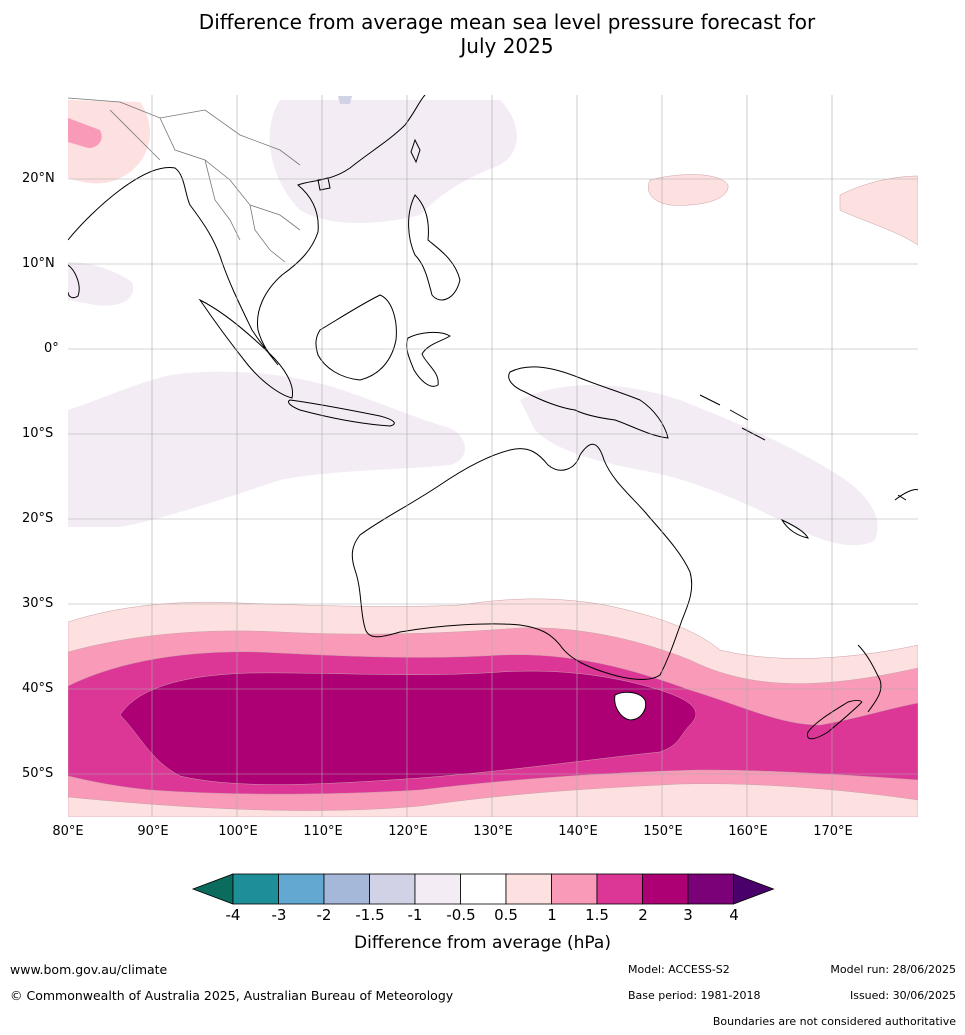 The image size is (965, 1035). I want to click on colorbar-tick-label: -1.5, so click(370, 915).